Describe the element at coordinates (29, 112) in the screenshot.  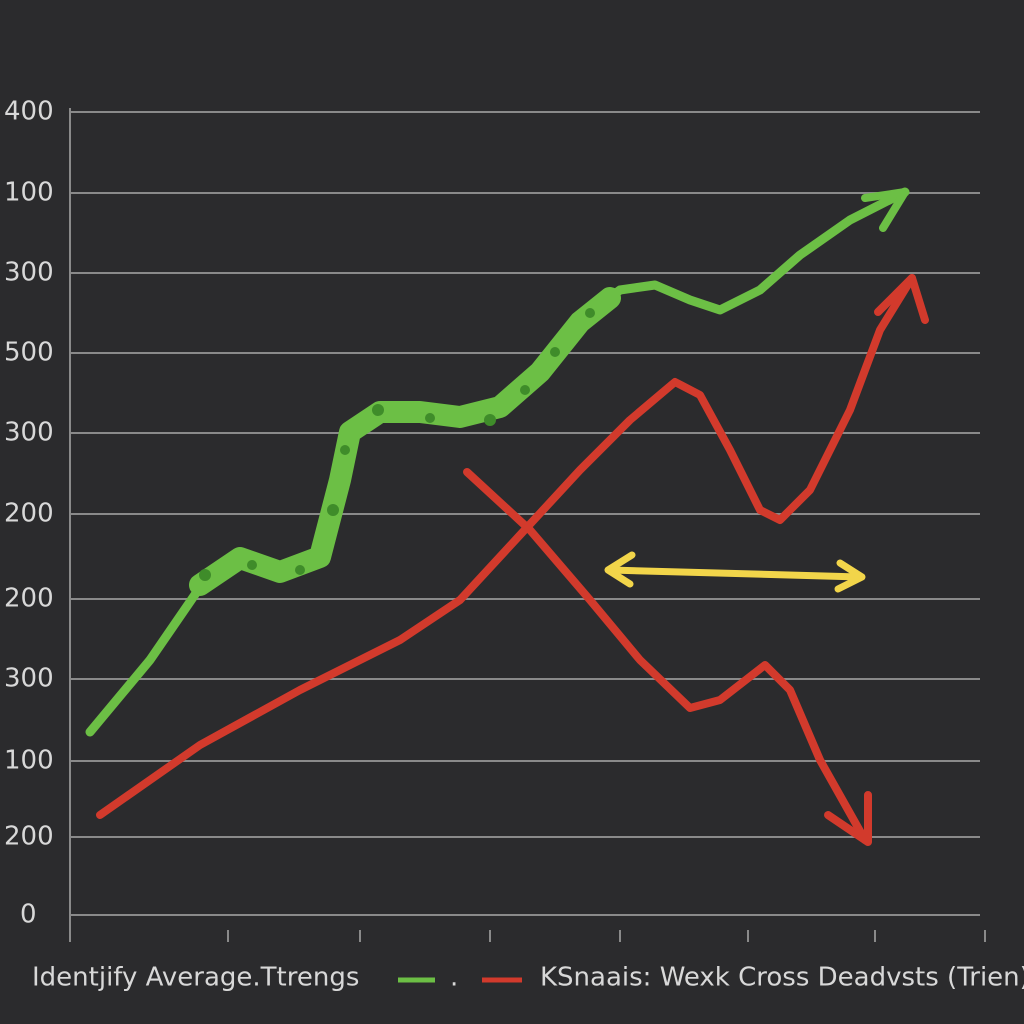
I see `y-tick-label: 400` at that location.